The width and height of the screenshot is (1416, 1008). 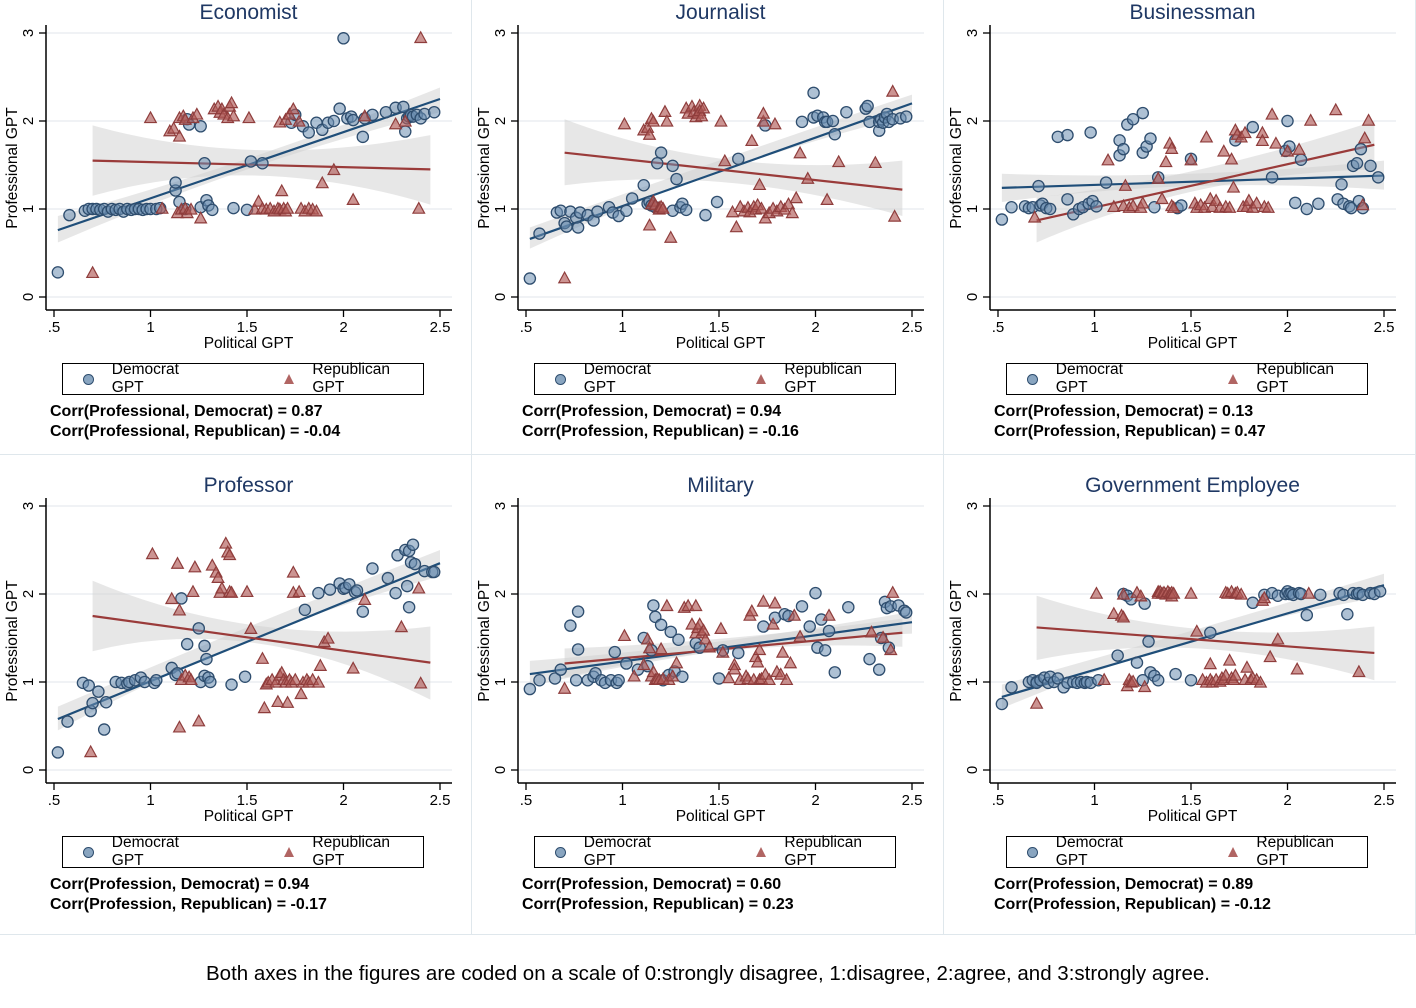 What do you see at coordinates (720, 12) in the screenshot?
I see `panel-title: Journalist` at bounding box center [720, 12].